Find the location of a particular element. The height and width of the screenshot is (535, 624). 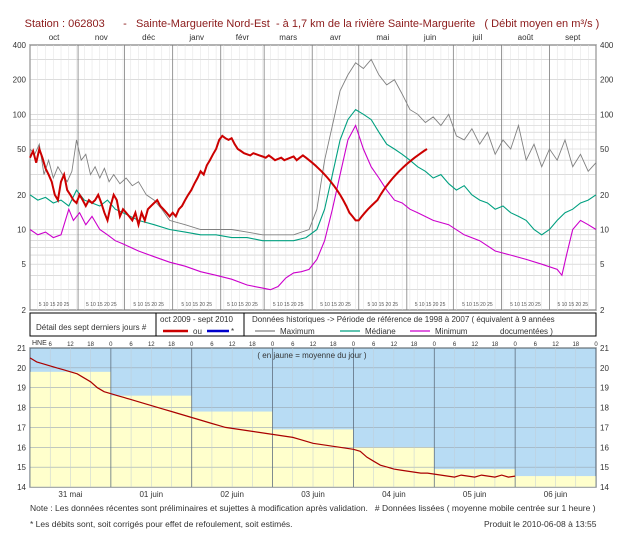

legend-minimum: Minimum is located at coordinates (451, 331).